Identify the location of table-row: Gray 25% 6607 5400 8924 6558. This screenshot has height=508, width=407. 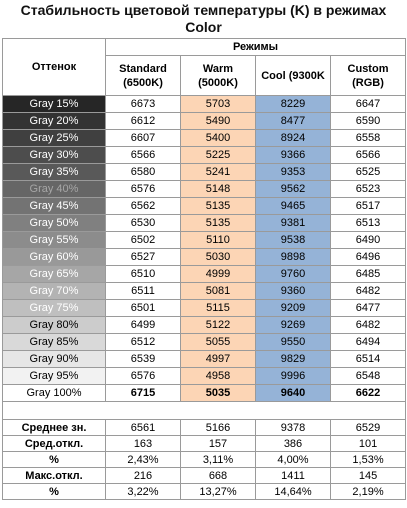
(204, 138).